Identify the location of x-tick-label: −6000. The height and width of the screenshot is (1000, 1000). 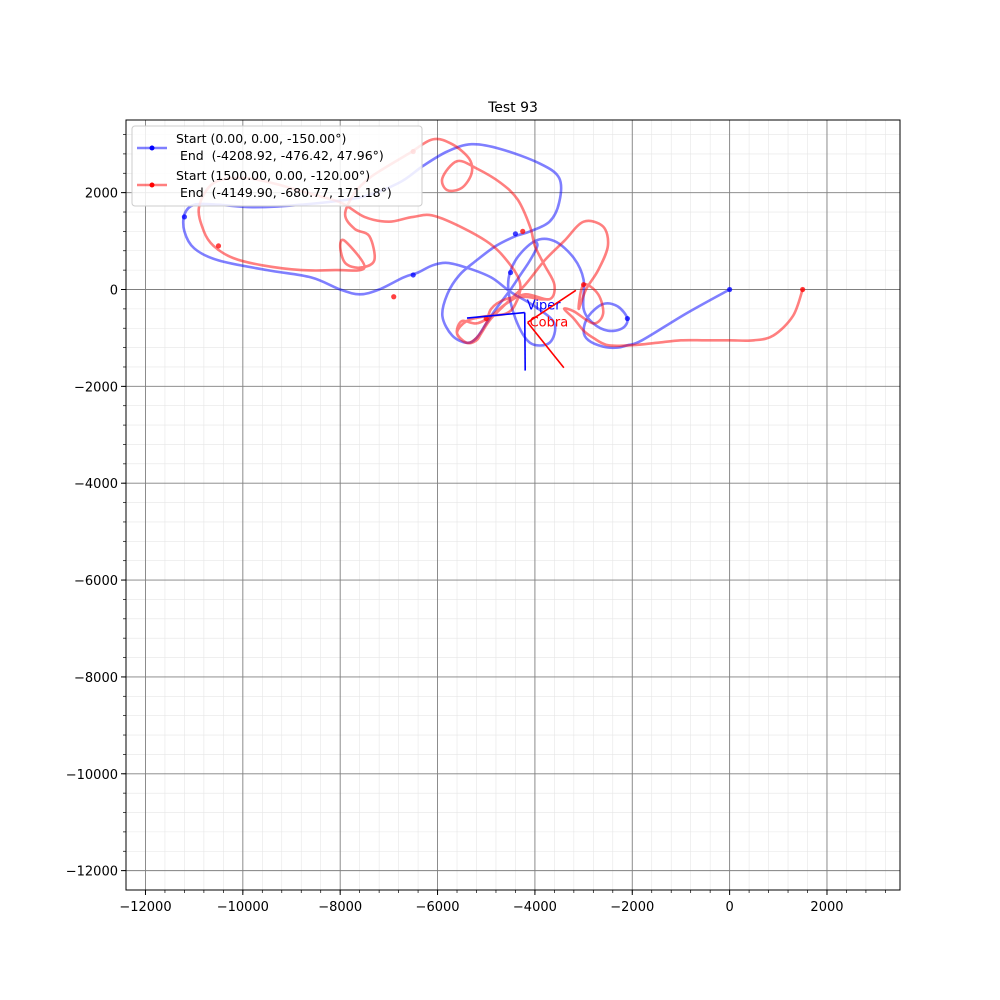
(438, 907).